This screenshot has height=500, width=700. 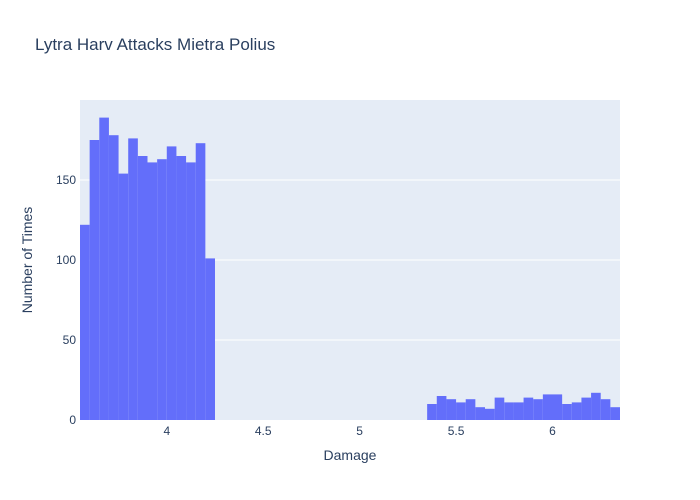 What do you see at coordinates (155, 44) in the screenshot?
I see `chart-title: Lytra Harv Attacks Mietra Polius` at bounding box center [155, 44].